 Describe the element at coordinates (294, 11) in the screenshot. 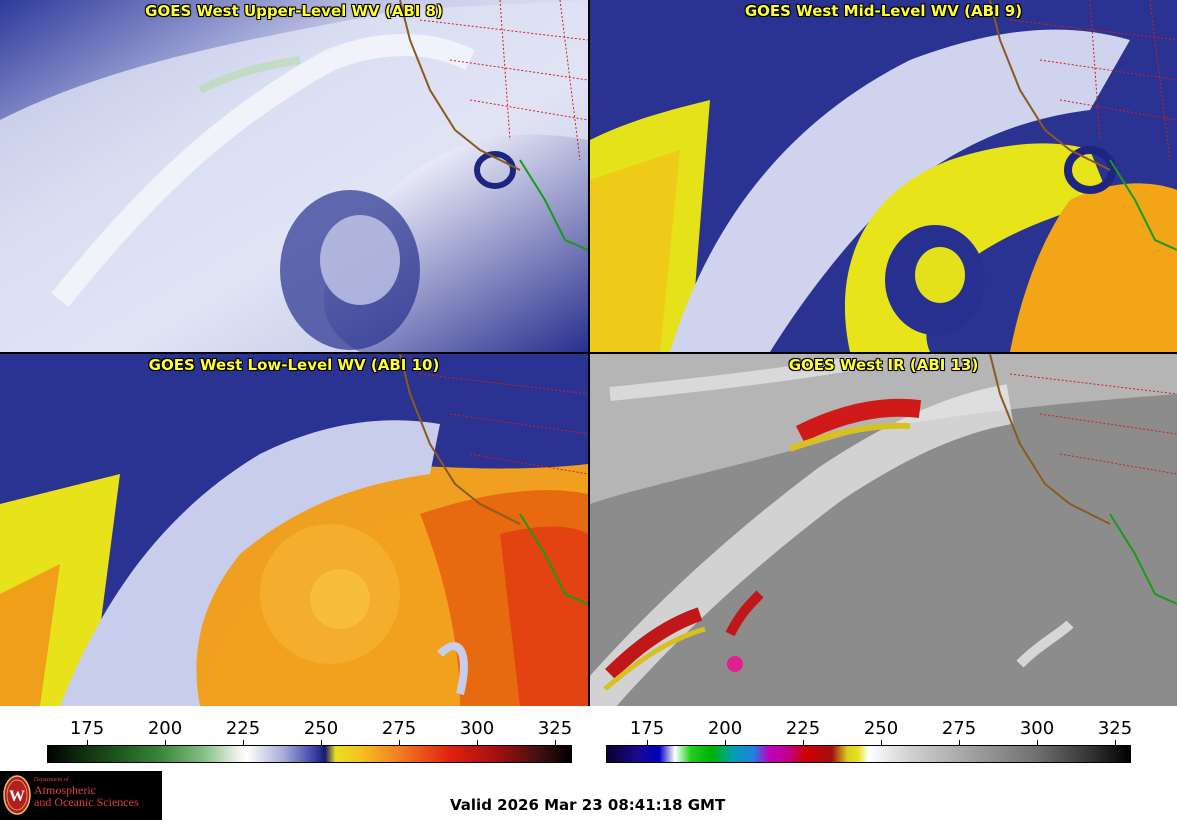

I see `upper-level-wv-title: GOES West Upper-Level WV (ABI 8)` at that location.